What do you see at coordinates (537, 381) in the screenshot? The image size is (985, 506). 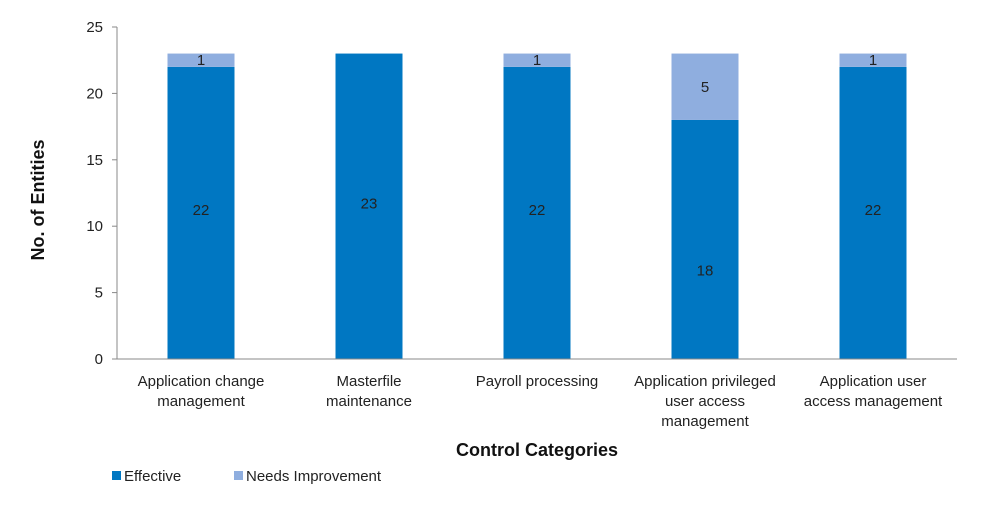 I see `x-category-label: Payroll processing` at bounding box center [537, 381].